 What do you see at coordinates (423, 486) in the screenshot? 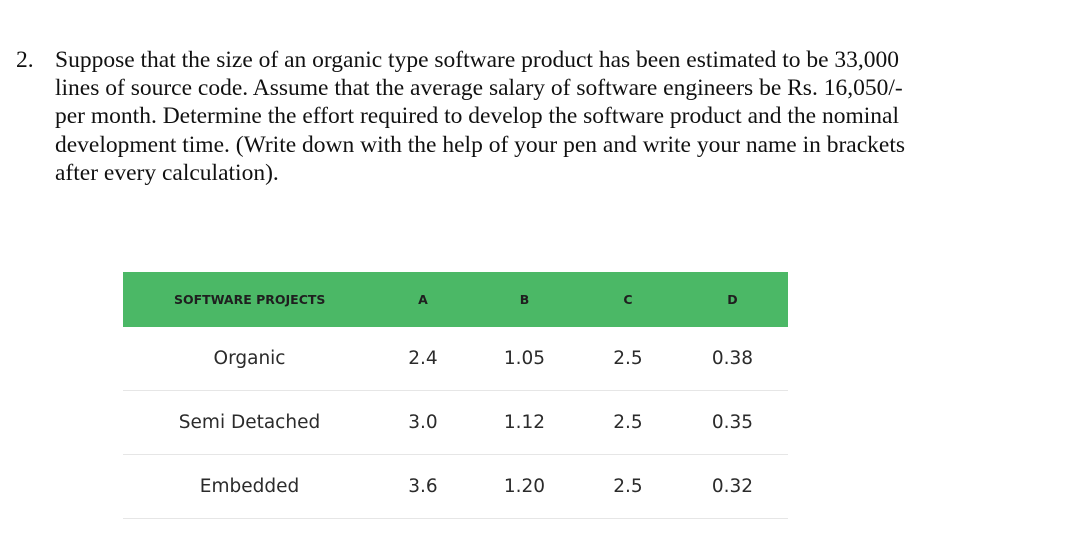
I see `cell-a: 3.6` at bounding box center [423, 486].